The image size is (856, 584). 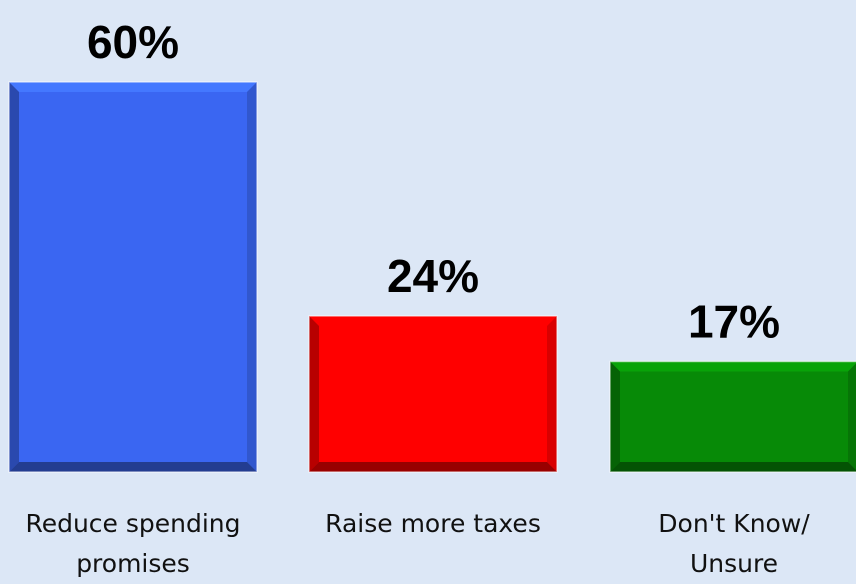 I want to click on category-label-1-line-1: Reduce spending, so click(x=132, y=523).